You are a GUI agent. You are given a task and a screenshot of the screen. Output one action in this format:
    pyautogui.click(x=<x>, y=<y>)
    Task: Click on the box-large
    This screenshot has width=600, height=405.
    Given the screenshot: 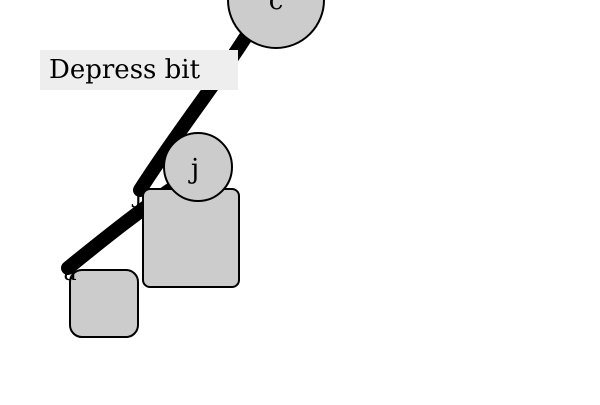 What is the action you would take?
    pyautogui.click(x=191, y=238)
    